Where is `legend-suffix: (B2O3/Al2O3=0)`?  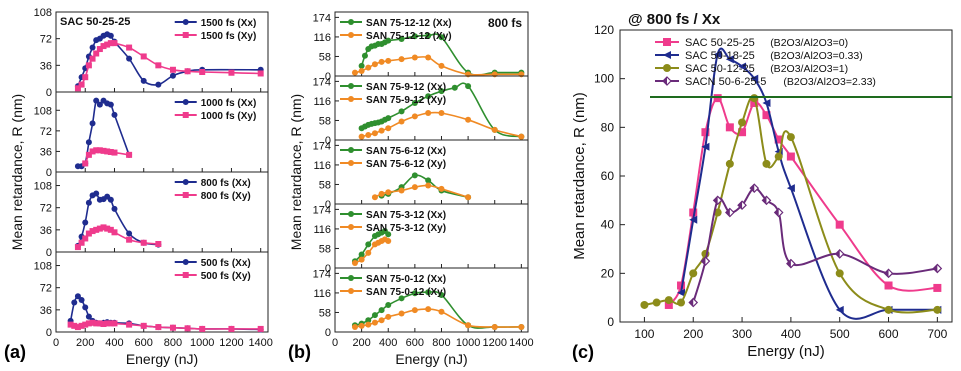 legend-suffix: (B2O3/Al2O3=0) is located at coordinates (809, 43).